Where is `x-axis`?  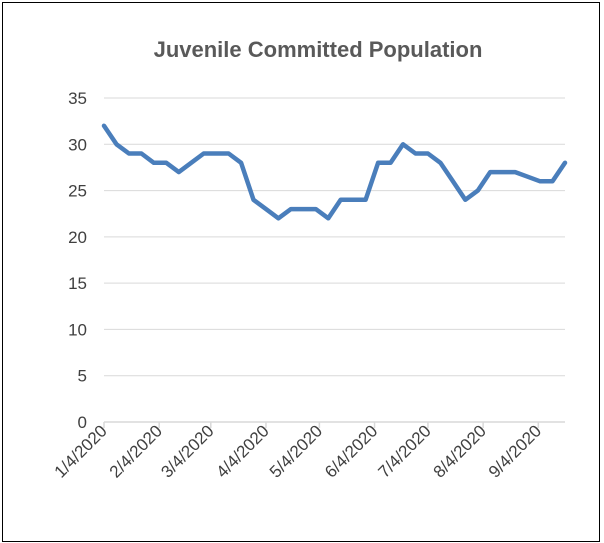
x-axis is located at coordinates (334, 424).